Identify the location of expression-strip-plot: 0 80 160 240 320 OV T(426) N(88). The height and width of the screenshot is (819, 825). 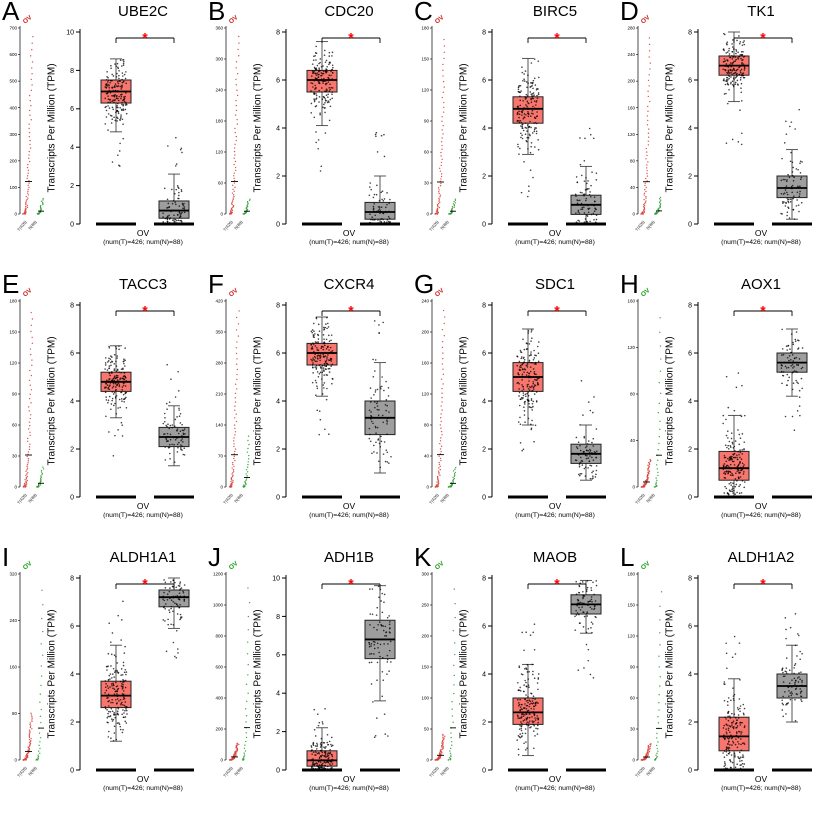
(26, 669).